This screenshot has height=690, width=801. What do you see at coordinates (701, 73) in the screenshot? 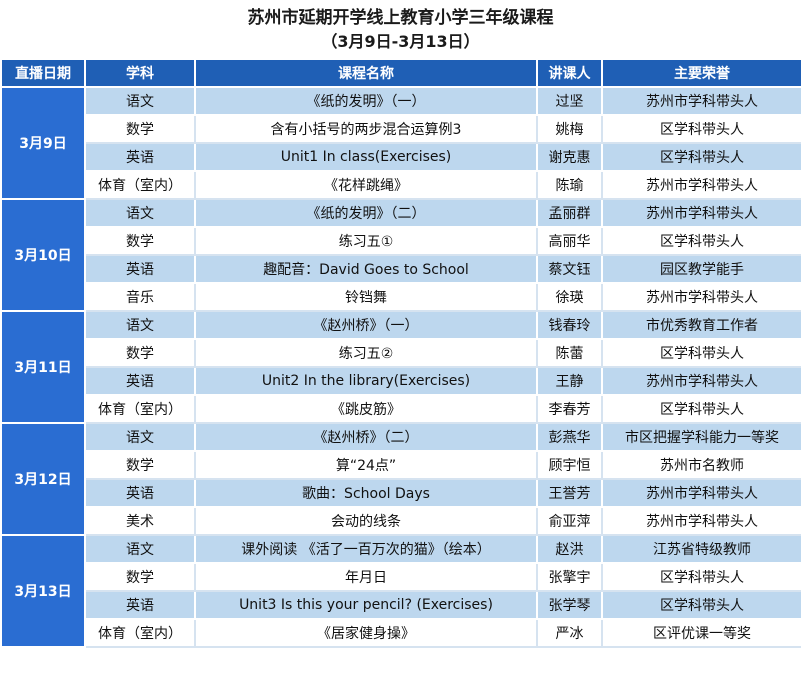
I see `column-header: 主要荣誉` at bounding box center [701, 73].